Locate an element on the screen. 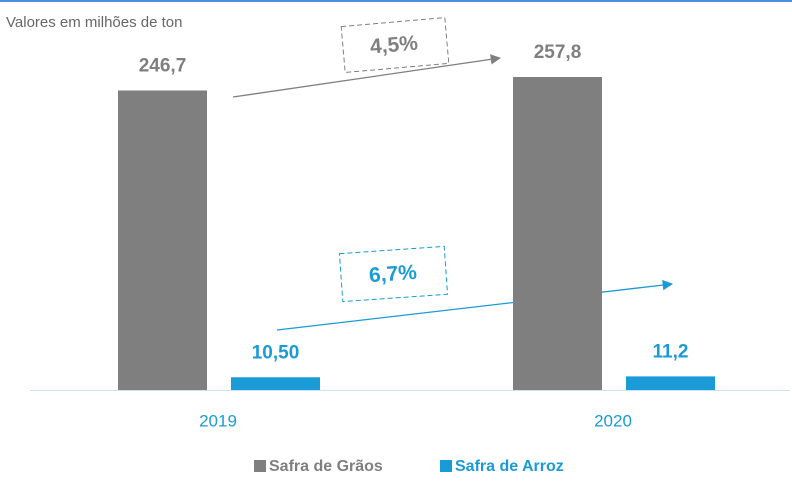 The width and height of the screenshot is (792, 481). annotation: 6,7% is located at coordinates (393, 274).